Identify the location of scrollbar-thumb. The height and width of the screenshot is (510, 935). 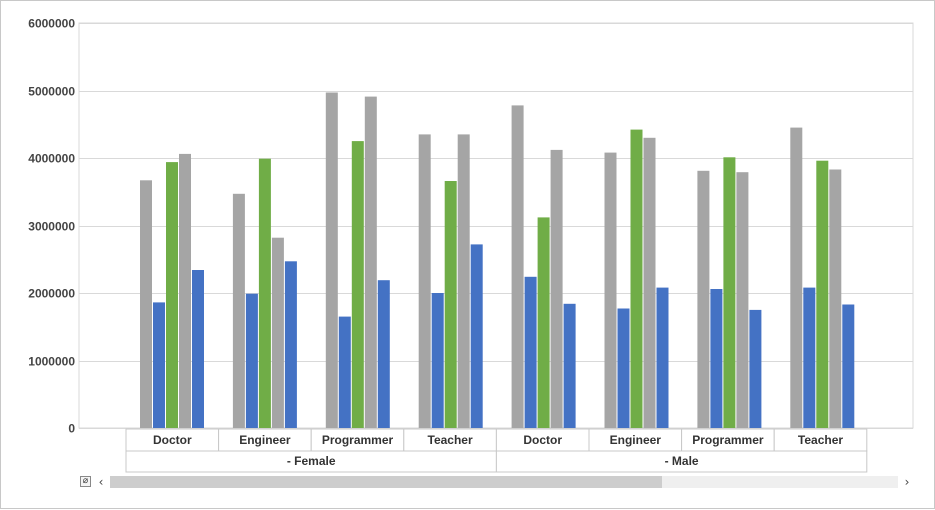
(386, 482).